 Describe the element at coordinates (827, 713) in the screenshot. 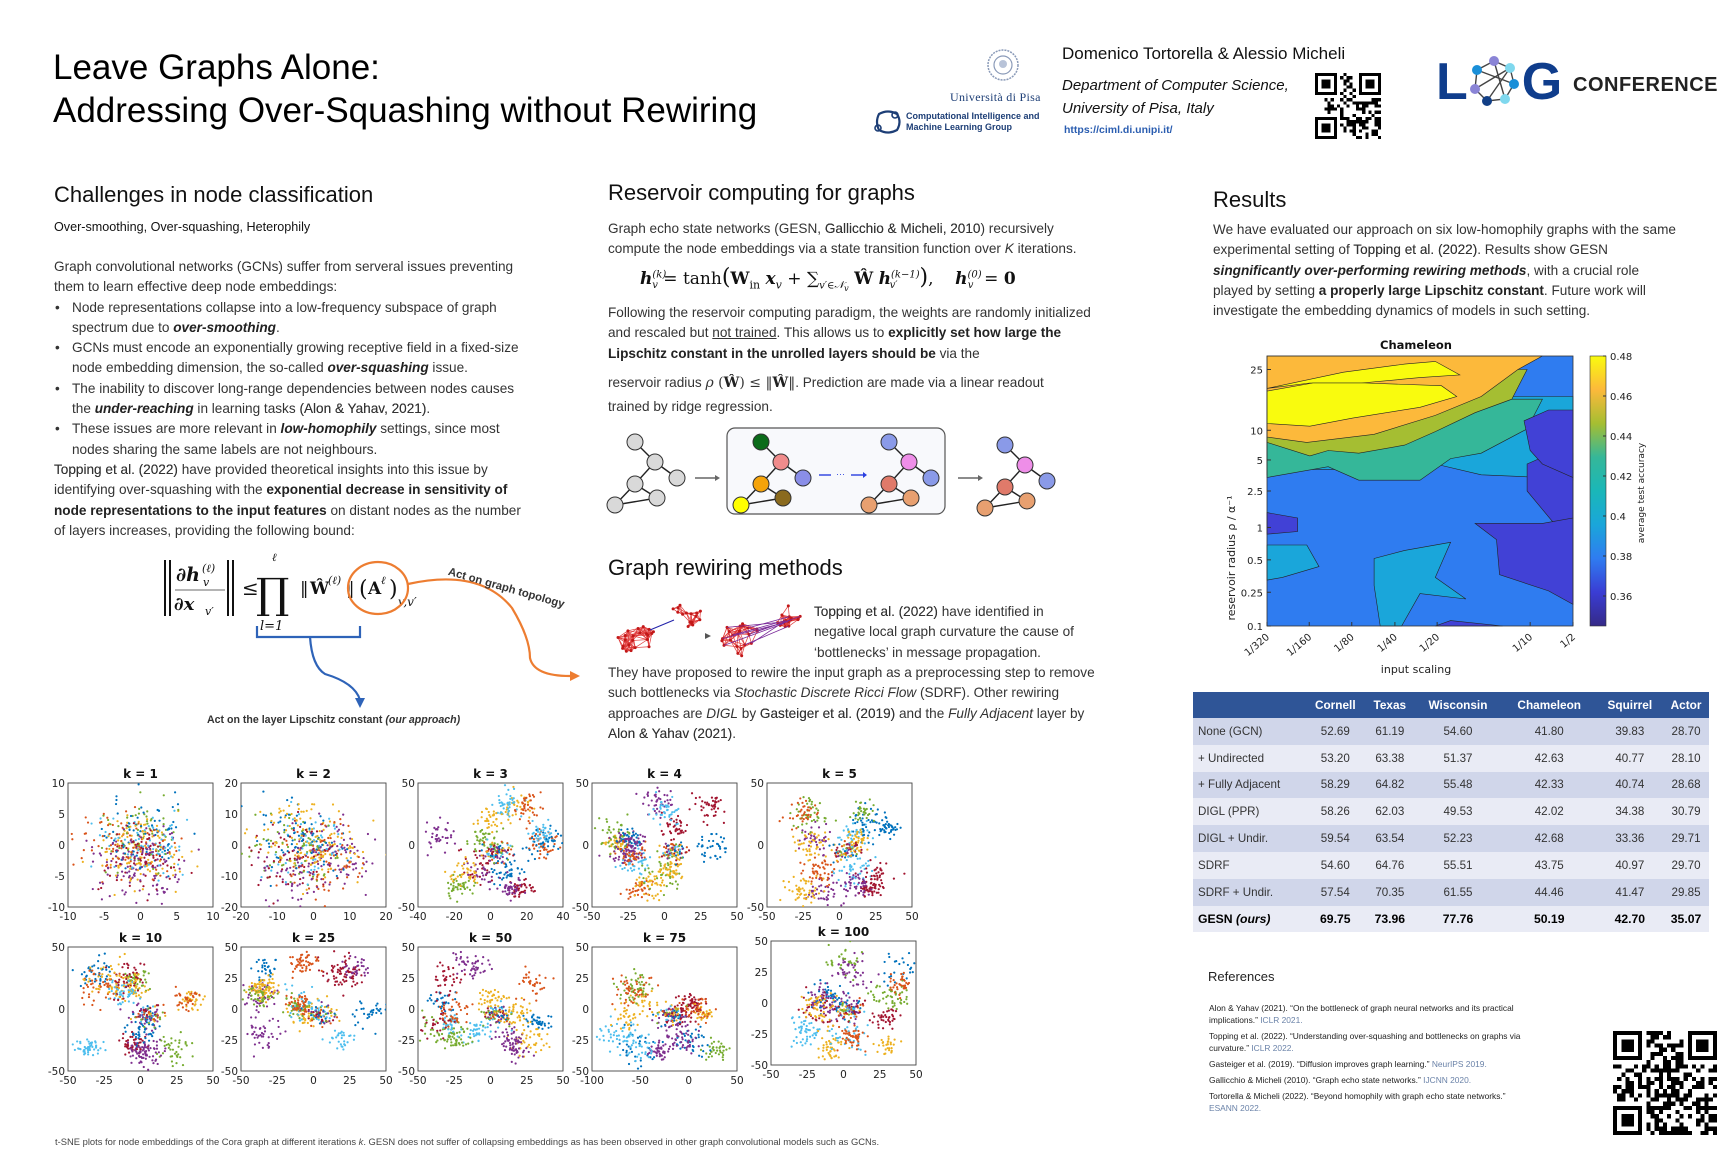

I see `citation-gasteiger: Gasteiger et al. (2019)` at that location.